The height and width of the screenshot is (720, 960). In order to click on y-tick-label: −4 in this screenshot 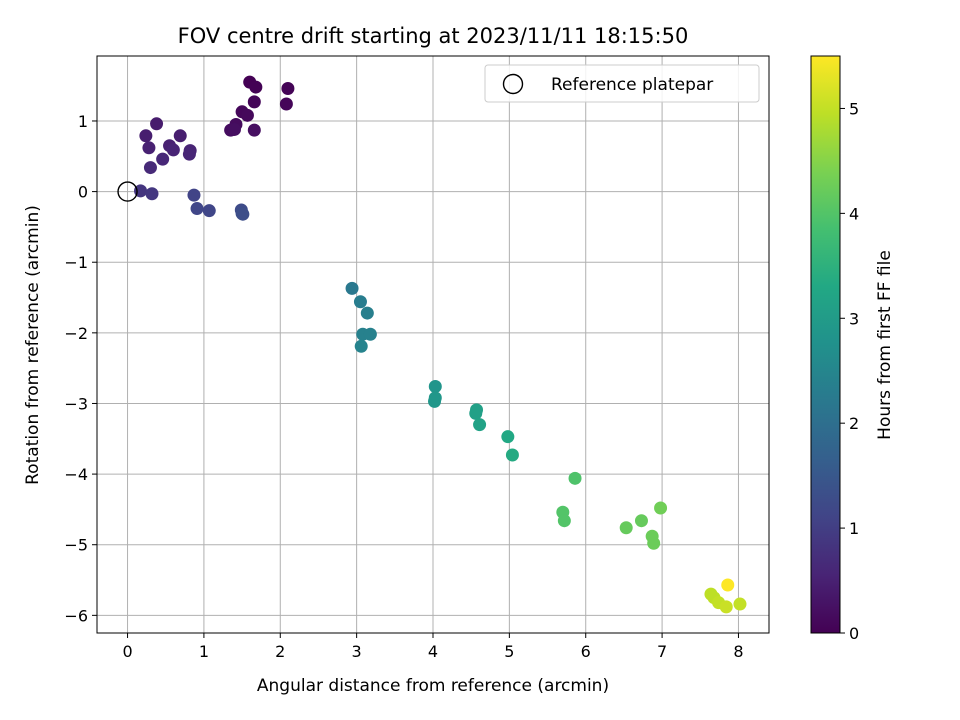, I will do `click(76, 474)`.